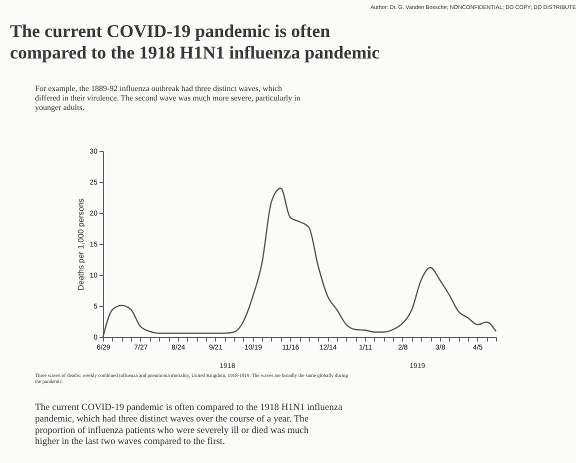 The height and width of the screenshot is (463, 576). I want to click on chart-title: The current COVID-19 pandemic is often compared to the 1918 H1N1 influenza pandemic, so click(195, 42).